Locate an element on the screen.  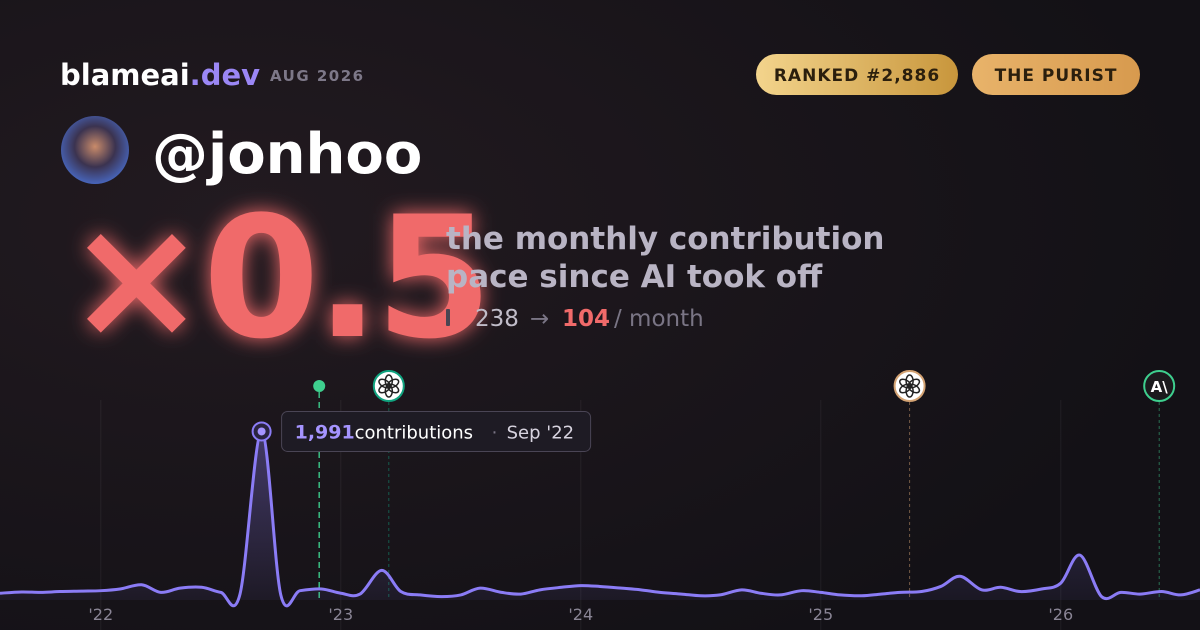
handle: @jonhoo is located at coordinates (287, 154).